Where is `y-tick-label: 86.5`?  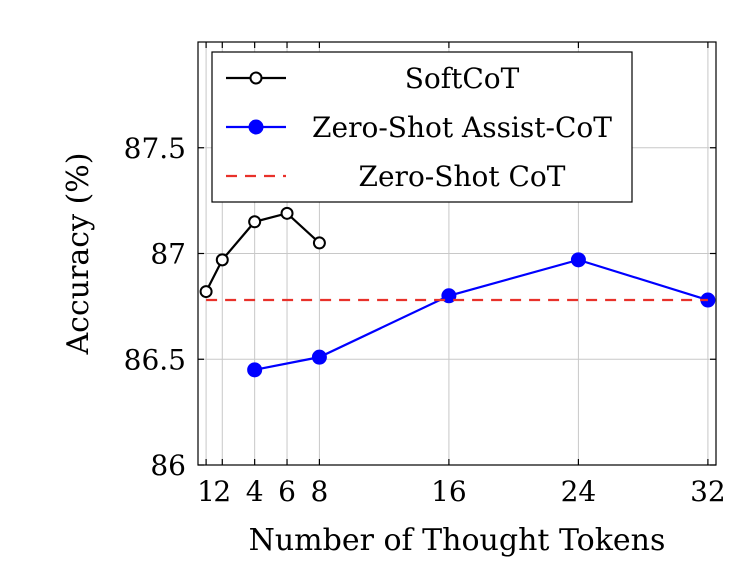 y-tick-label: 86.5 is located at coordinates (155, 359).